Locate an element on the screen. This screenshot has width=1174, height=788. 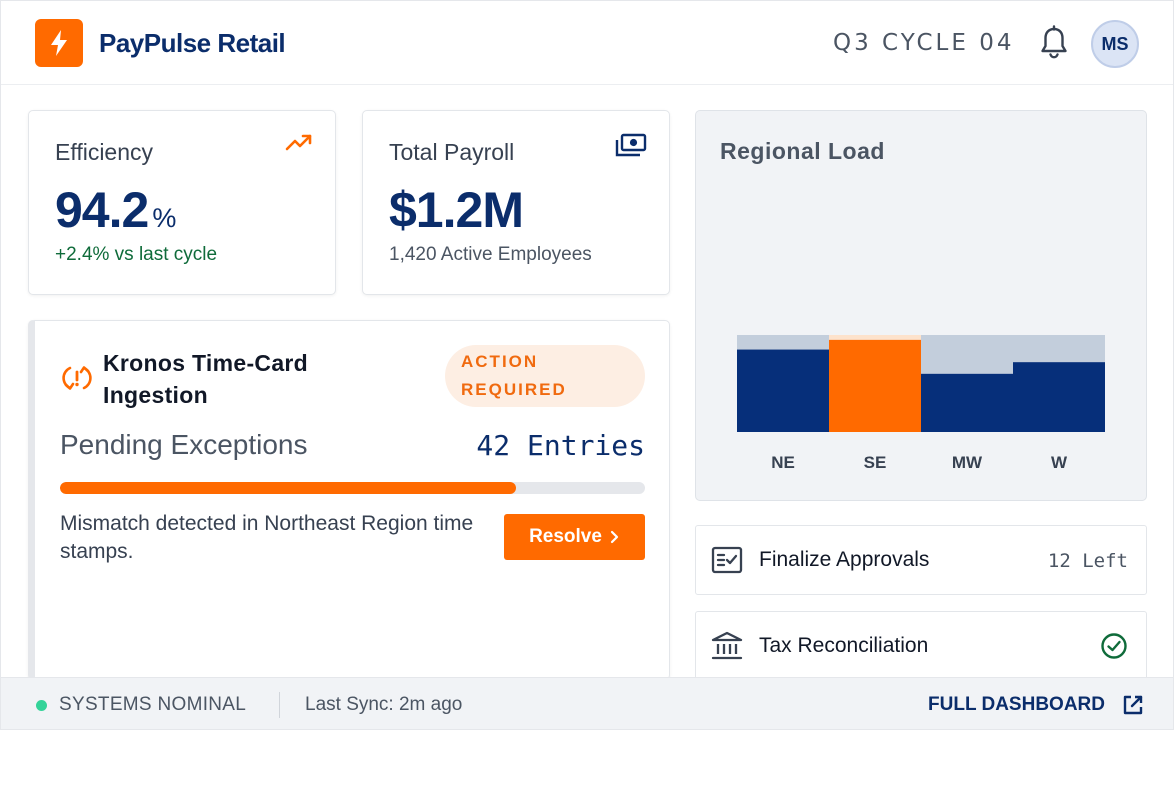
chevron-right-icon is located at coordinates (614, 537).